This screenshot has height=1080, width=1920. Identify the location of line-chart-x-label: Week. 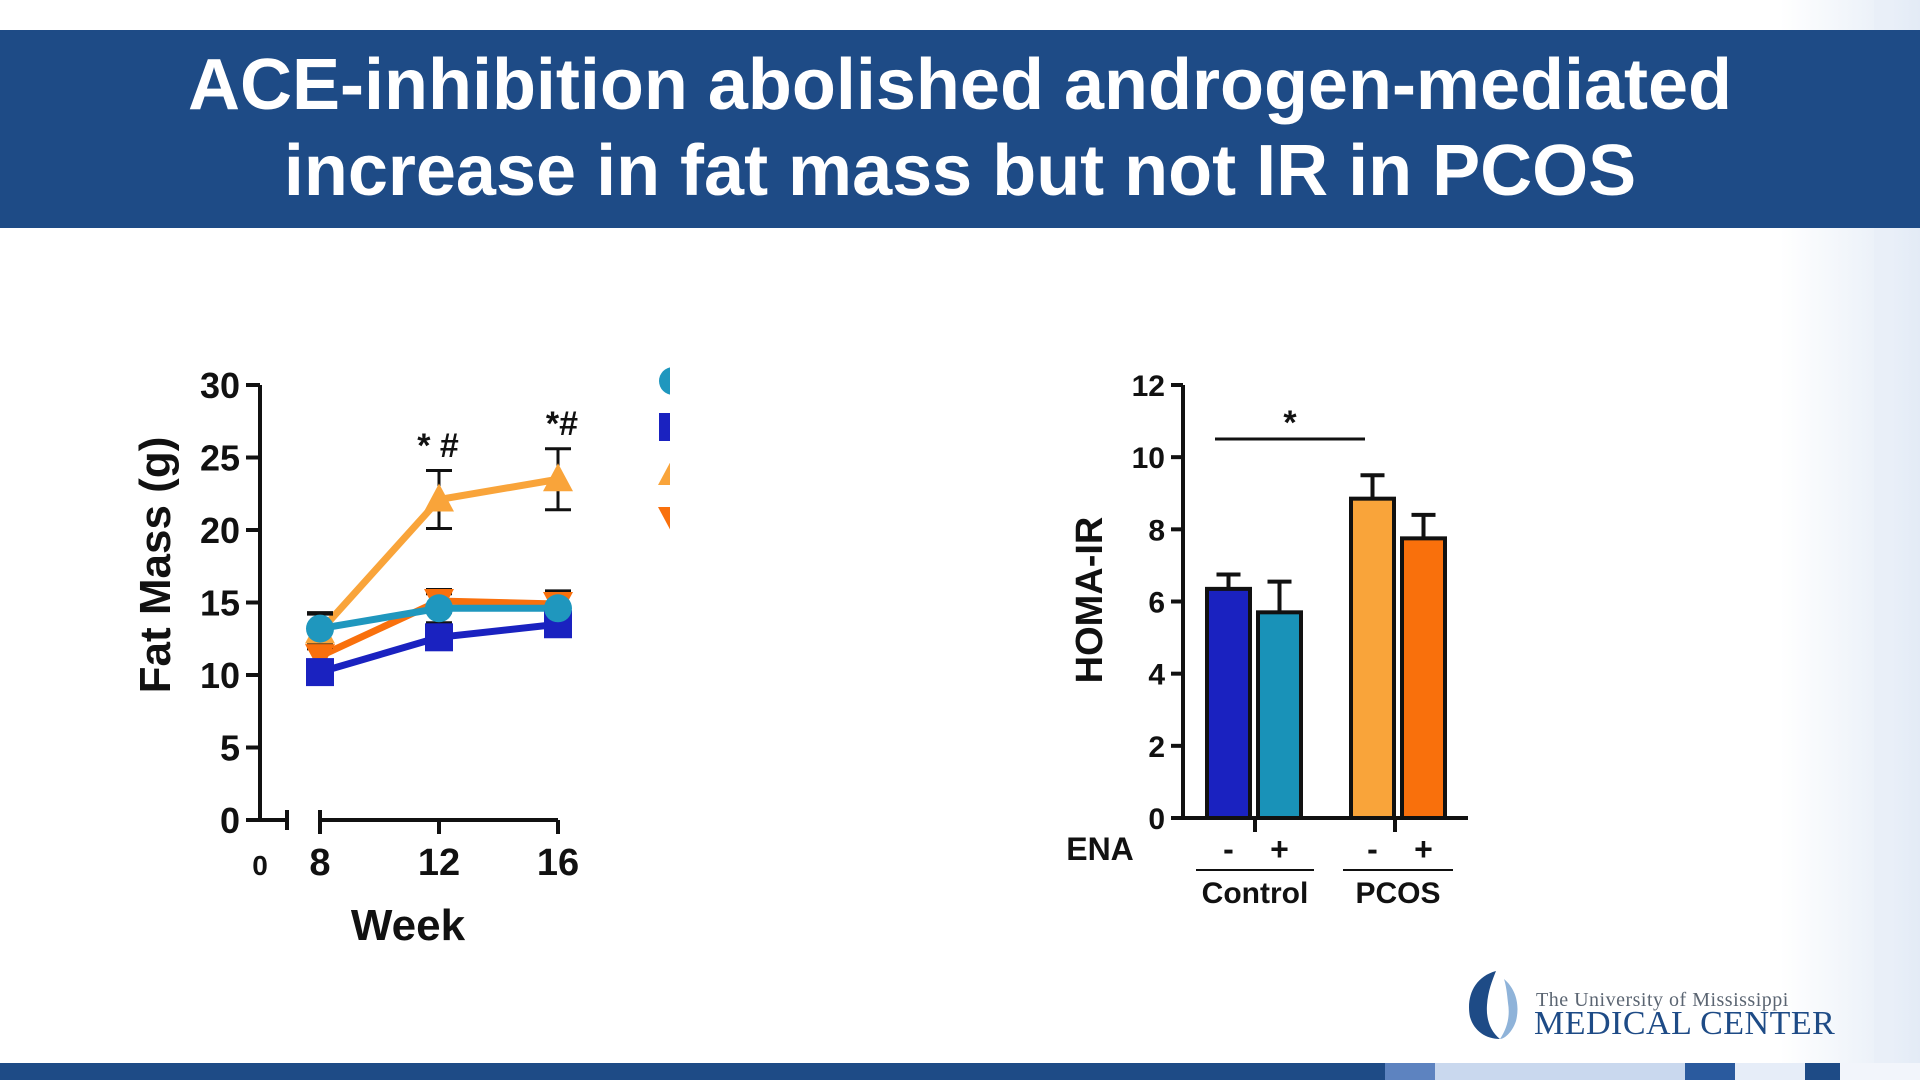
(408, 925).